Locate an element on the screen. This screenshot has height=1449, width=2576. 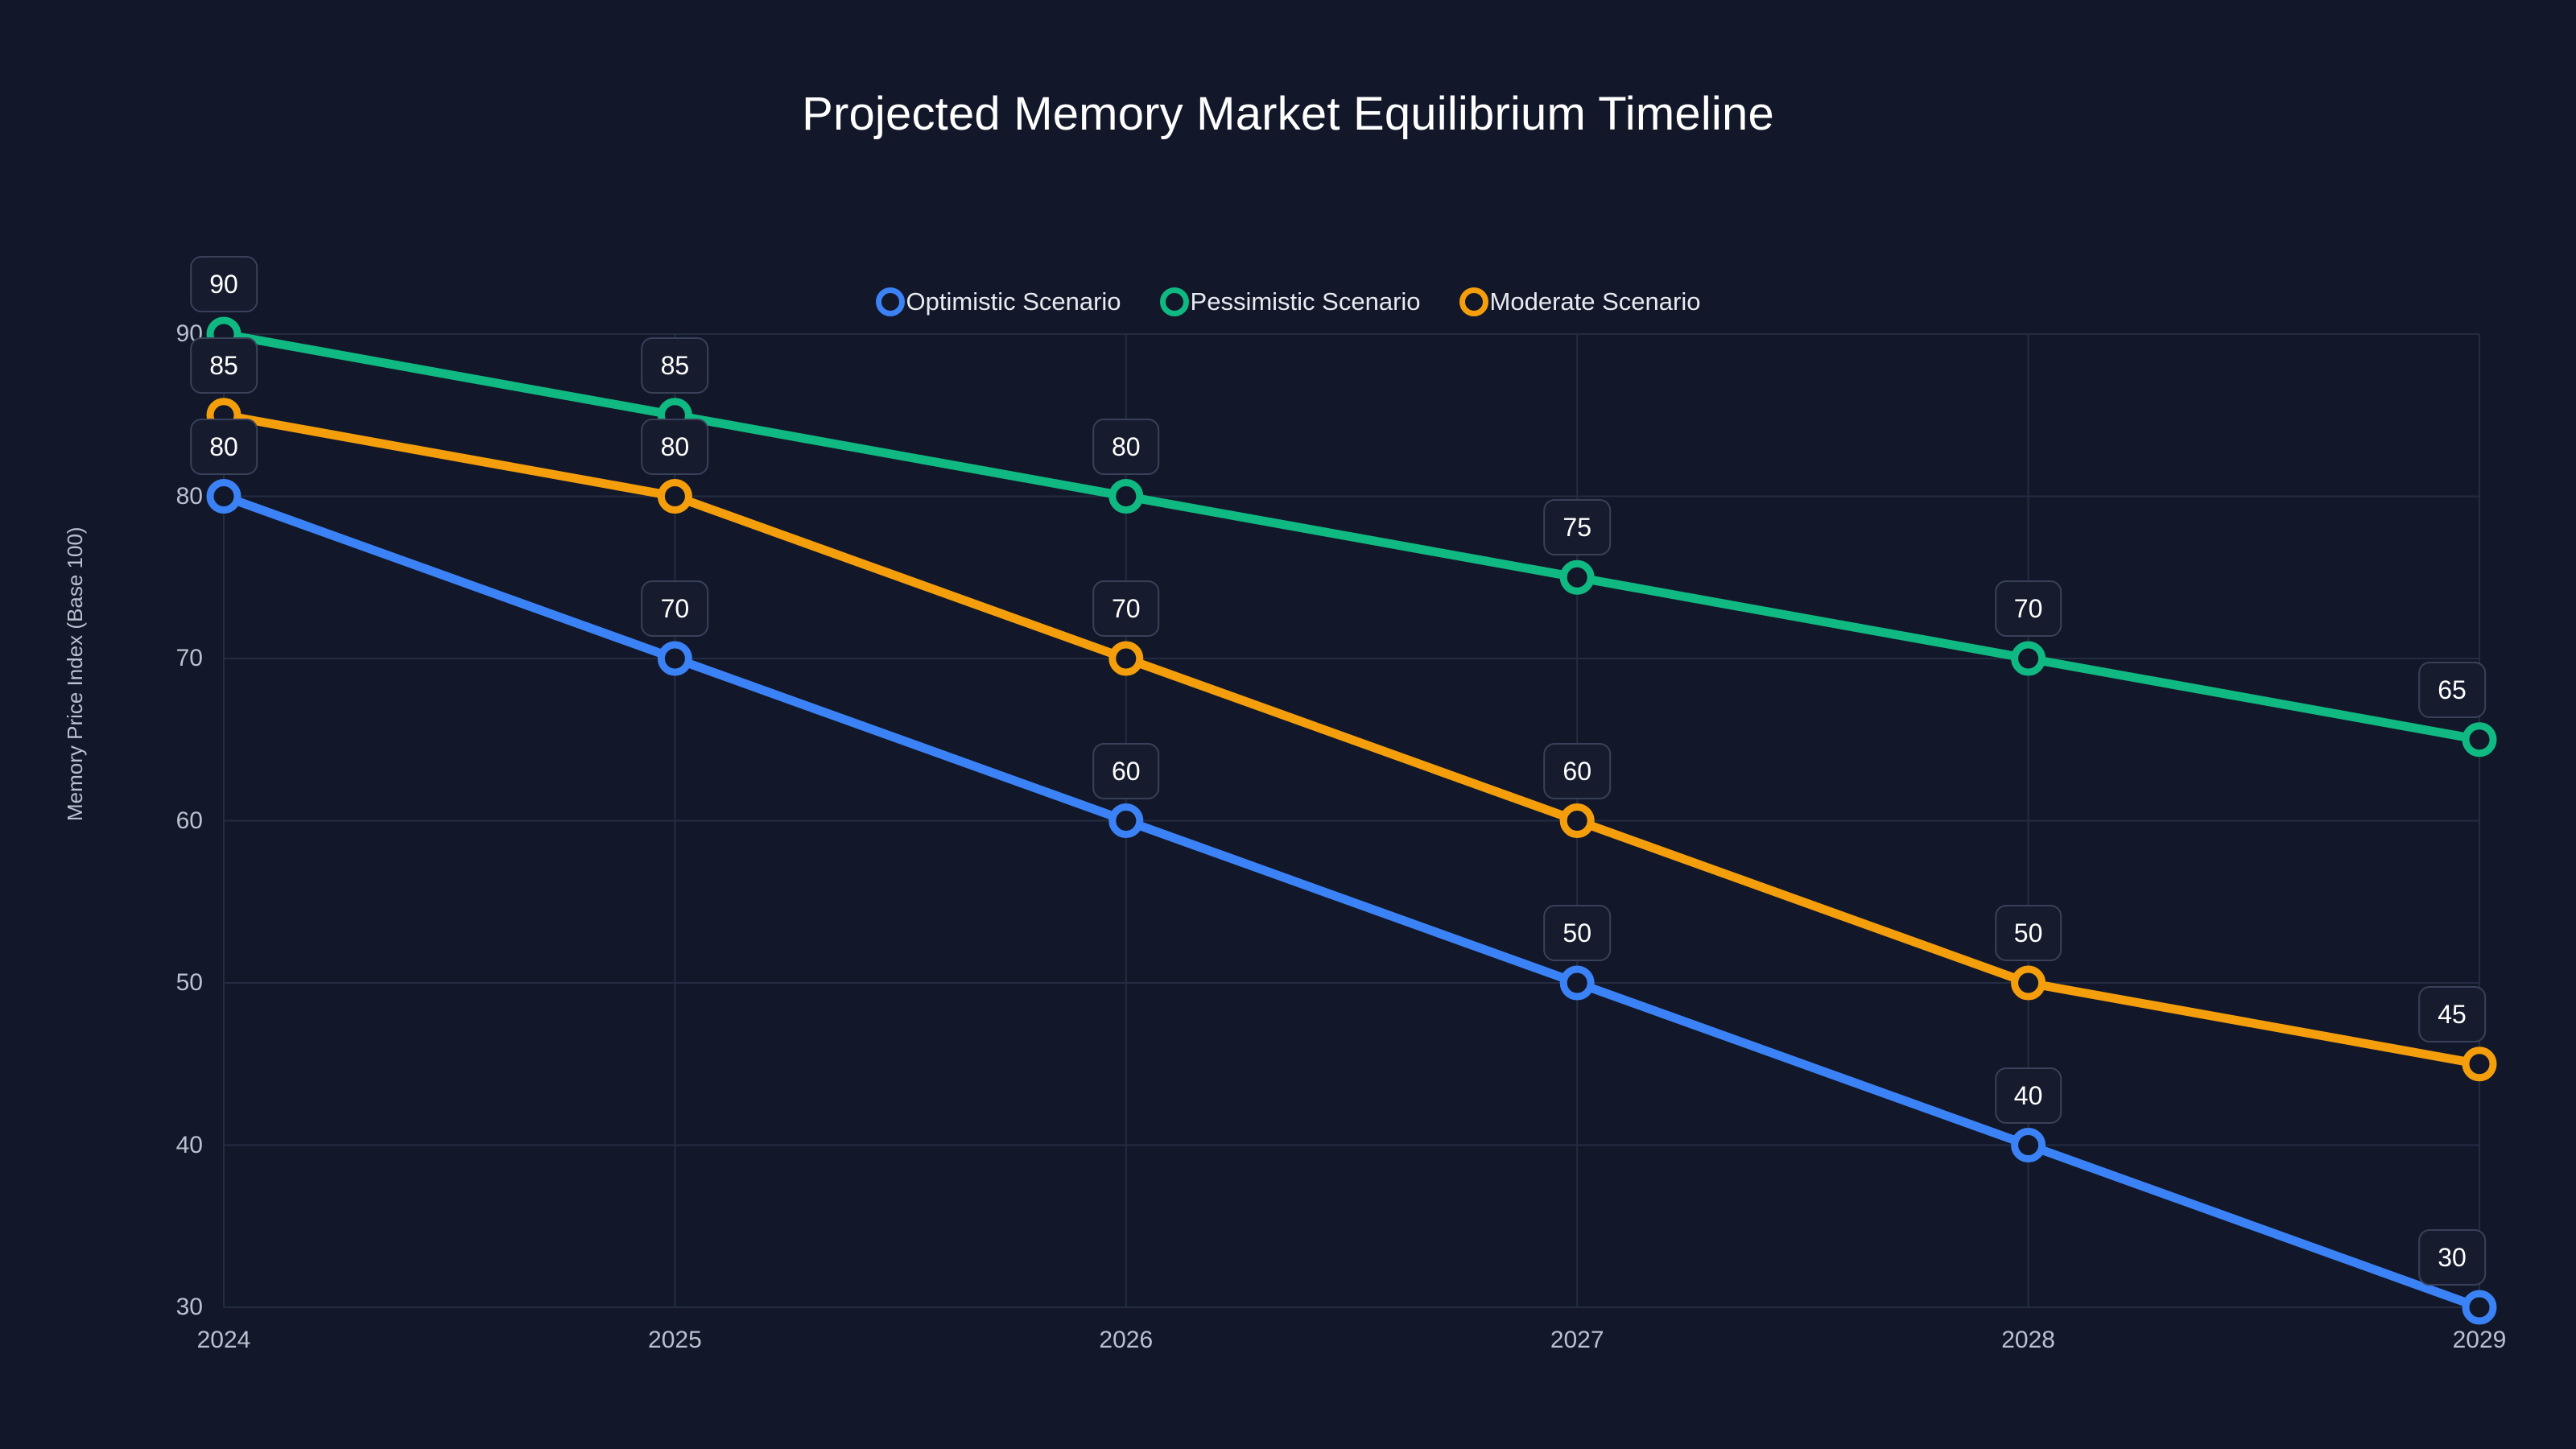
legend-item: Moderate Scenario is located at coordinates (1580, 301).